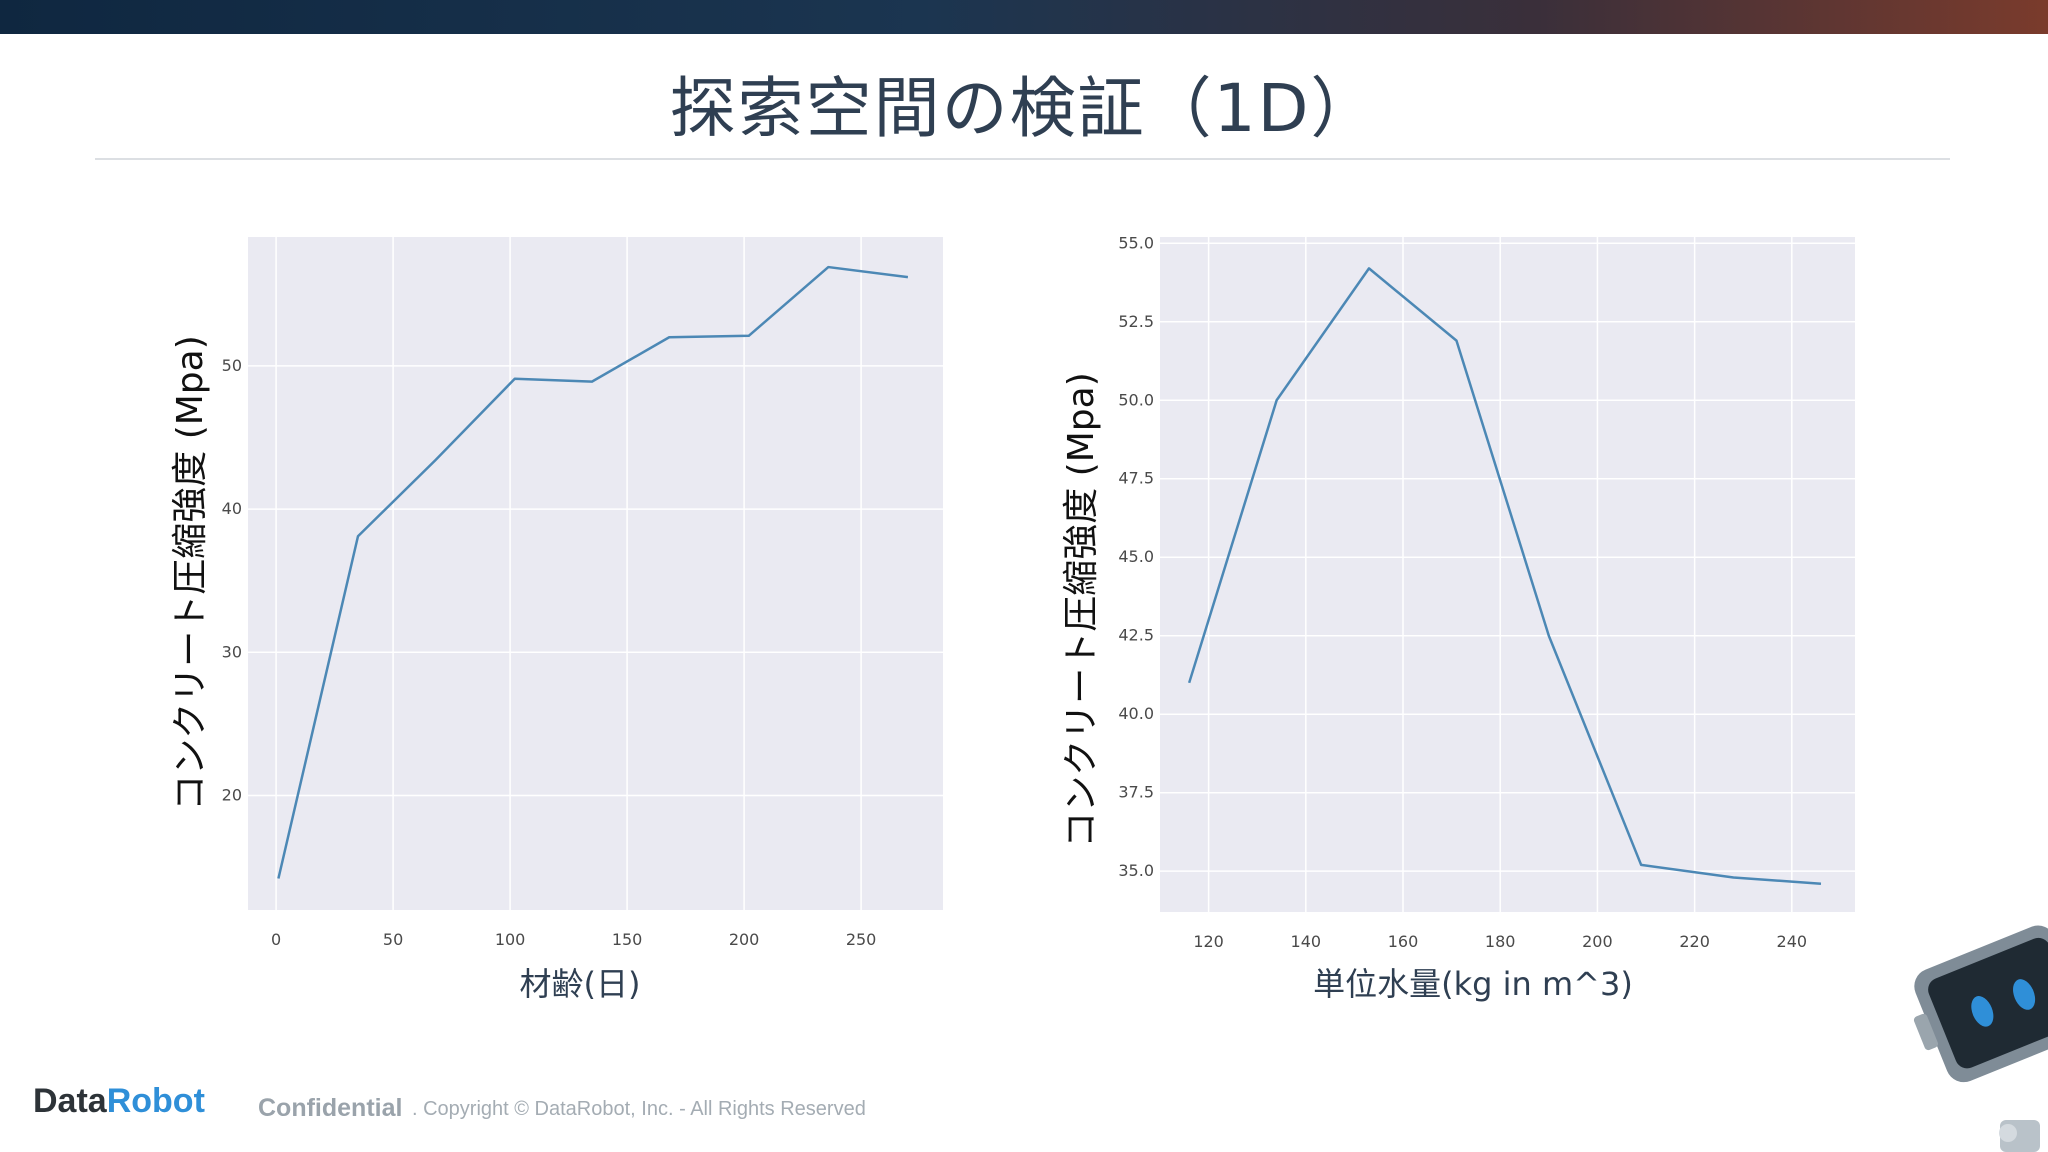 The image size is (2048, 1152). I want to click on chart2-y-tick-label: 50.0, so click(1136, 399).